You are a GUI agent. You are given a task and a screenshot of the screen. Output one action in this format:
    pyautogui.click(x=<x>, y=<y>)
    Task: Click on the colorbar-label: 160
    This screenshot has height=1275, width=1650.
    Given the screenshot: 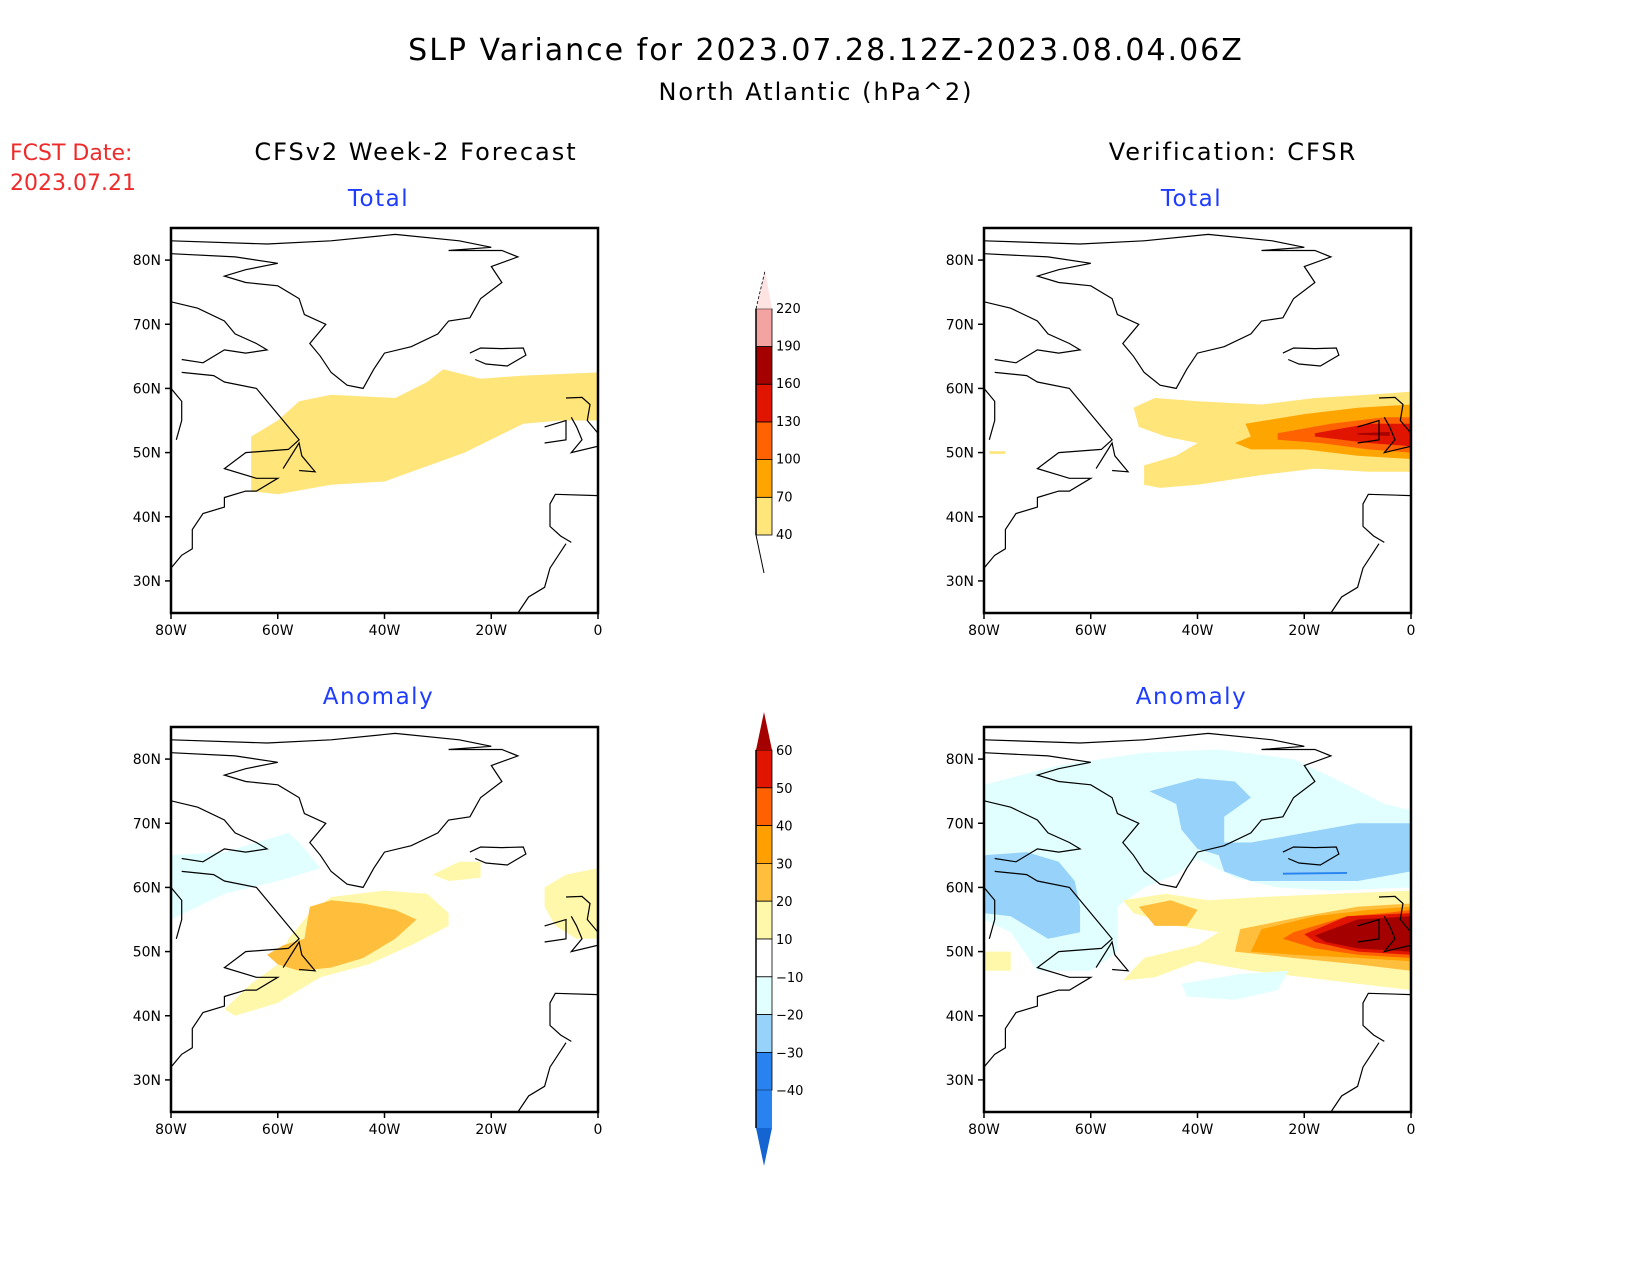 What is the action you would take?
    pyautogui.click(x=788, y=384)
    